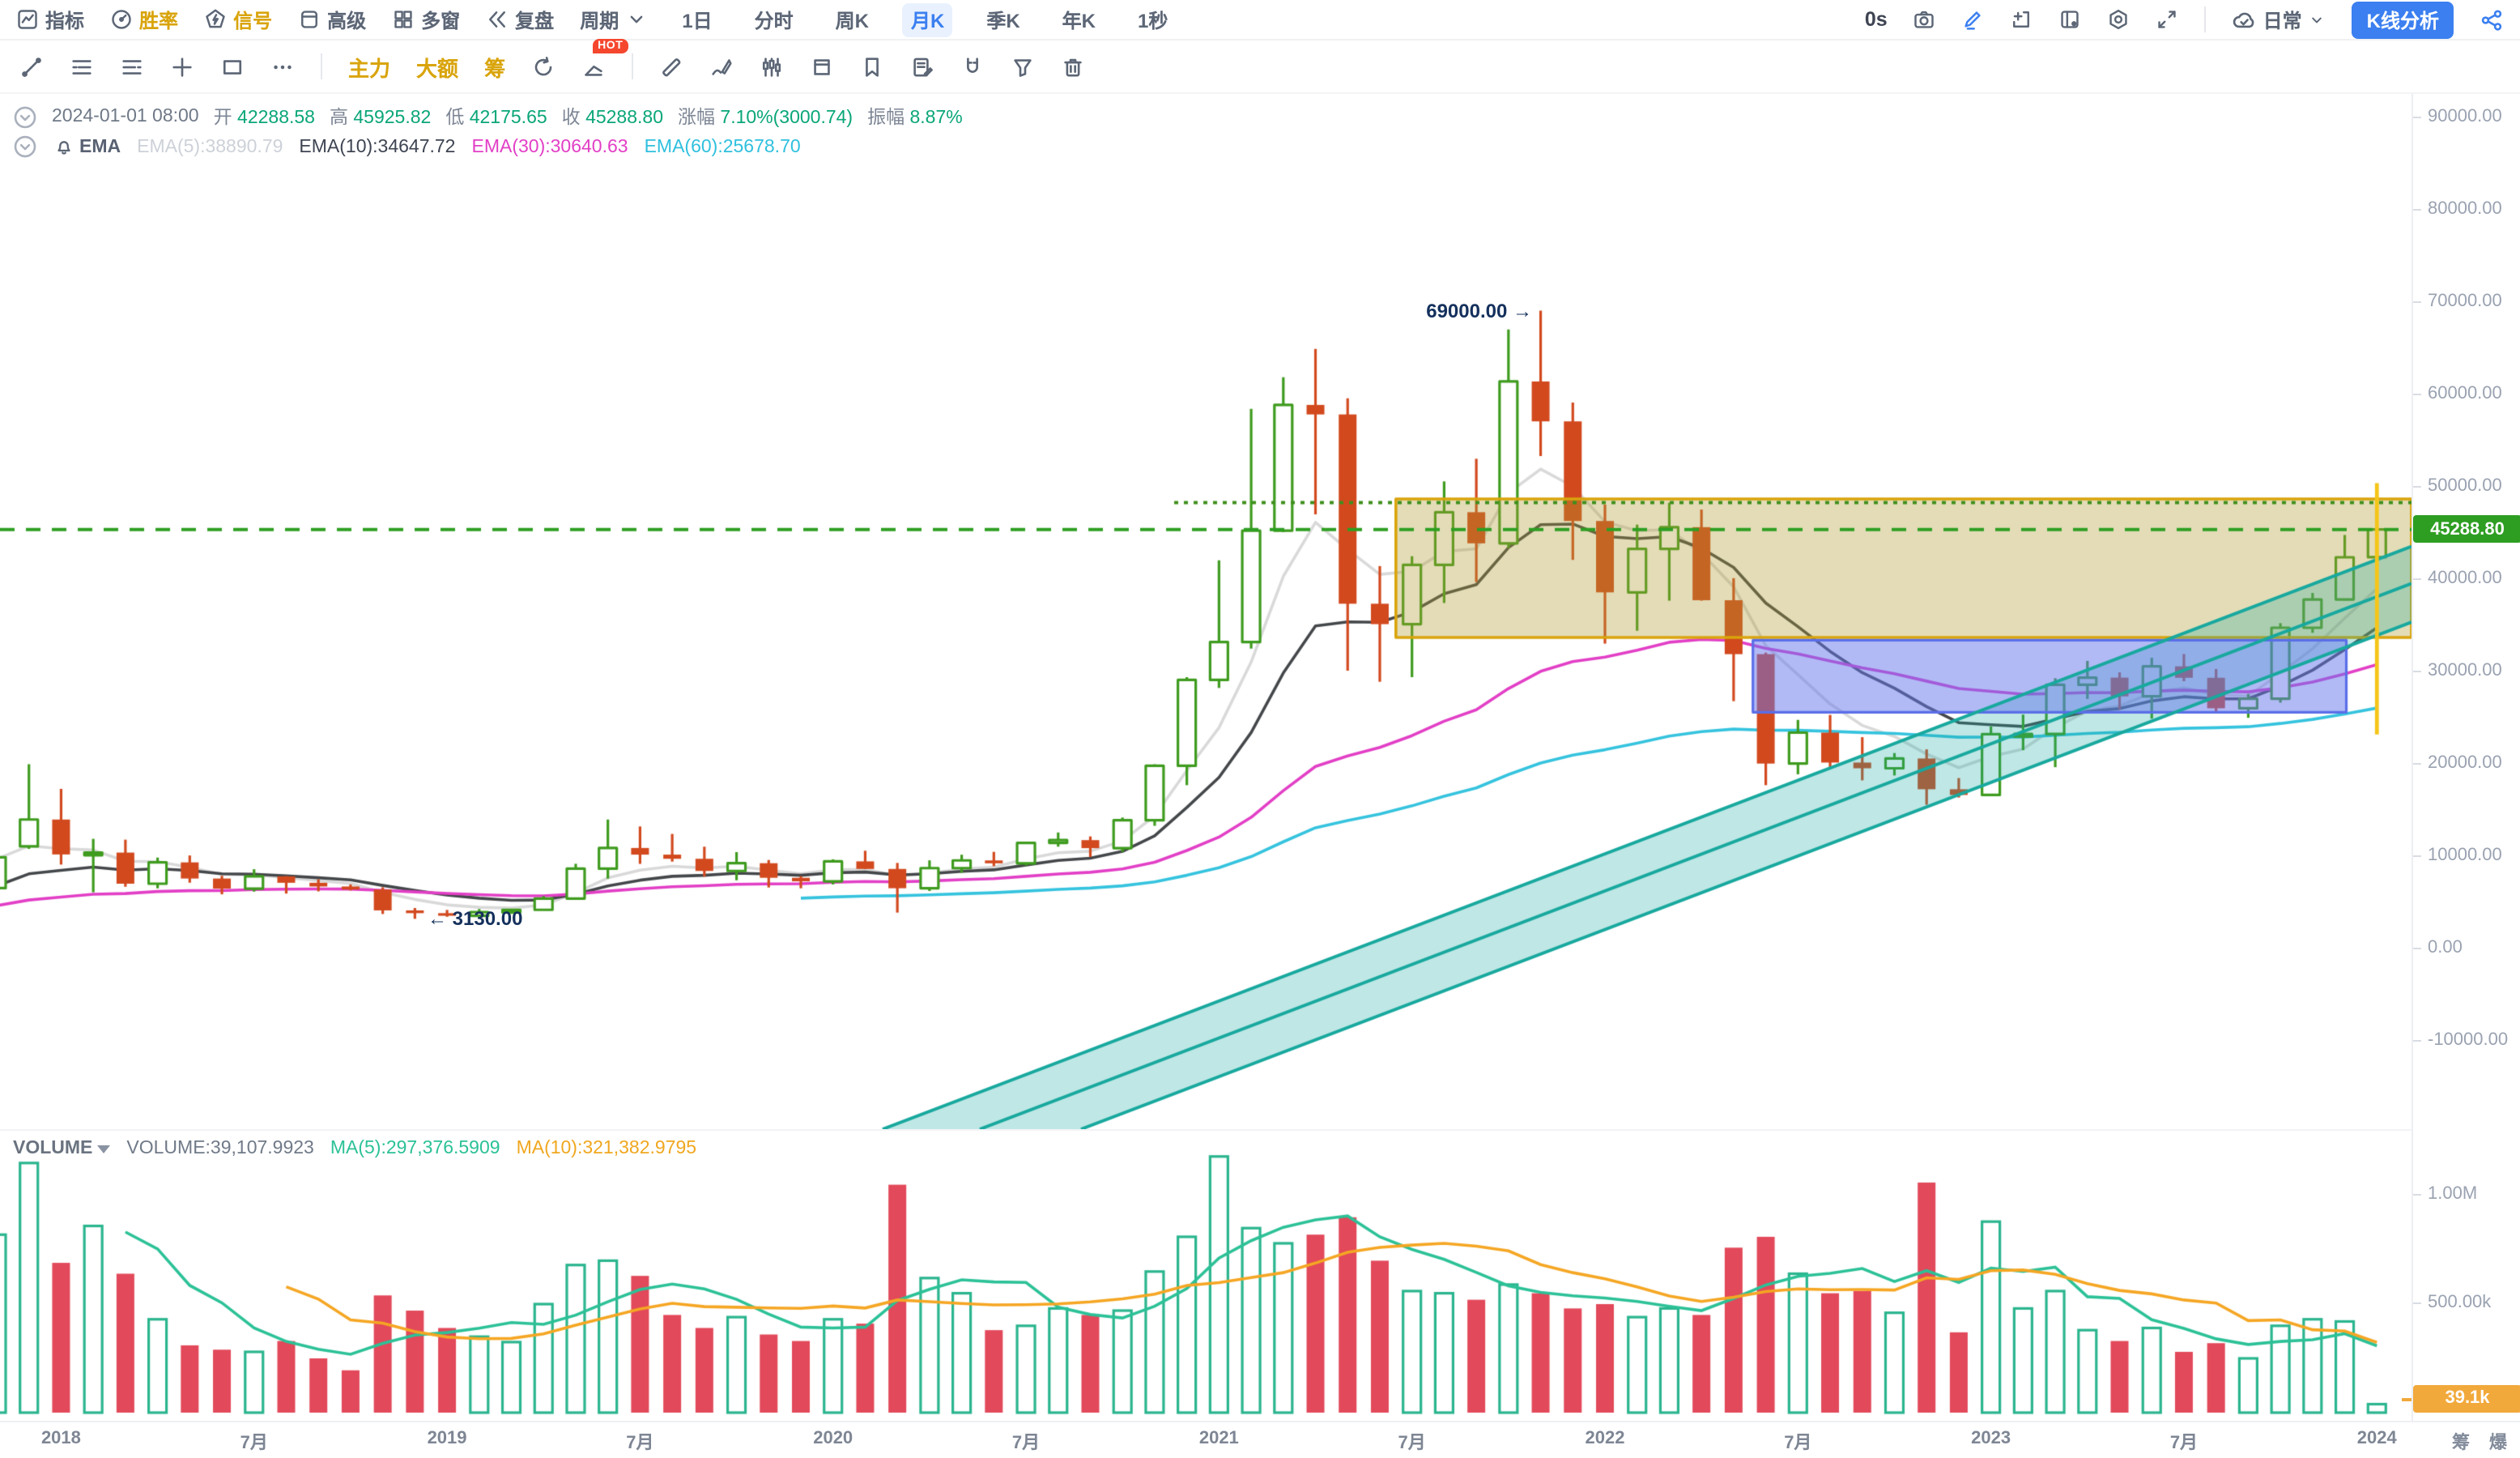 Image resolution: width=2520 pixels, height=1458 pixels. What do you see at coordinates (697, 20) in the screenshot?
I see `tab-period-1d: 1日` at bounding box center [697, 20].